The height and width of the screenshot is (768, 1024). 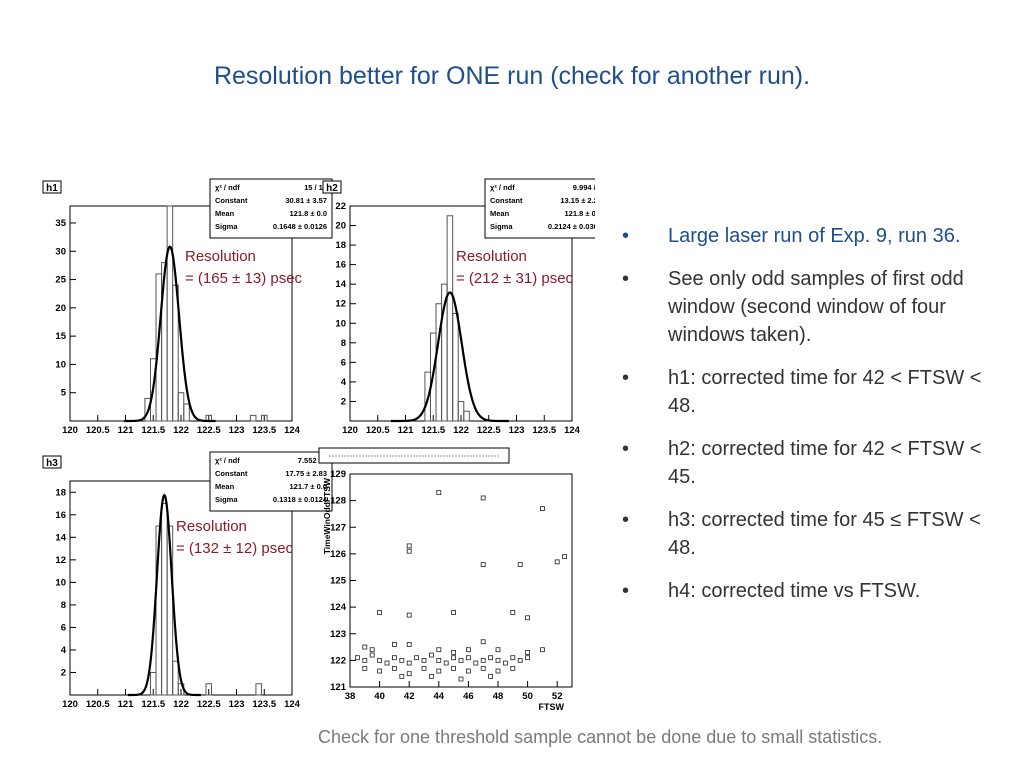 What do you see at coordinates (64, 650) in the screenshot?
I see `y-tick-label: 4` at bounding box center [64, 650].